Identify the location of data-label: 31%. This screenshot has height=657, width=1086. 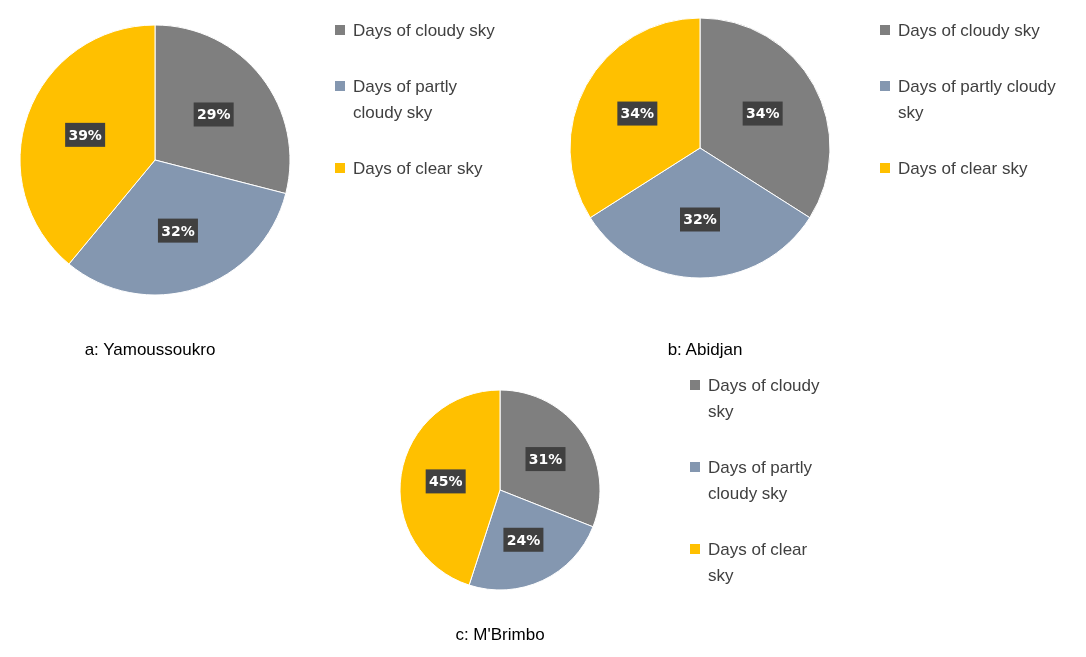
(545, 458).